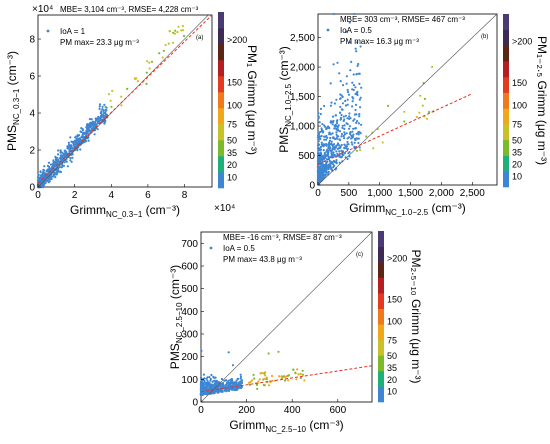  What do you see at coordinates (189, 335) in the screenshot?
I see `y-tick-label: 300` at bounding box center [189, 335].